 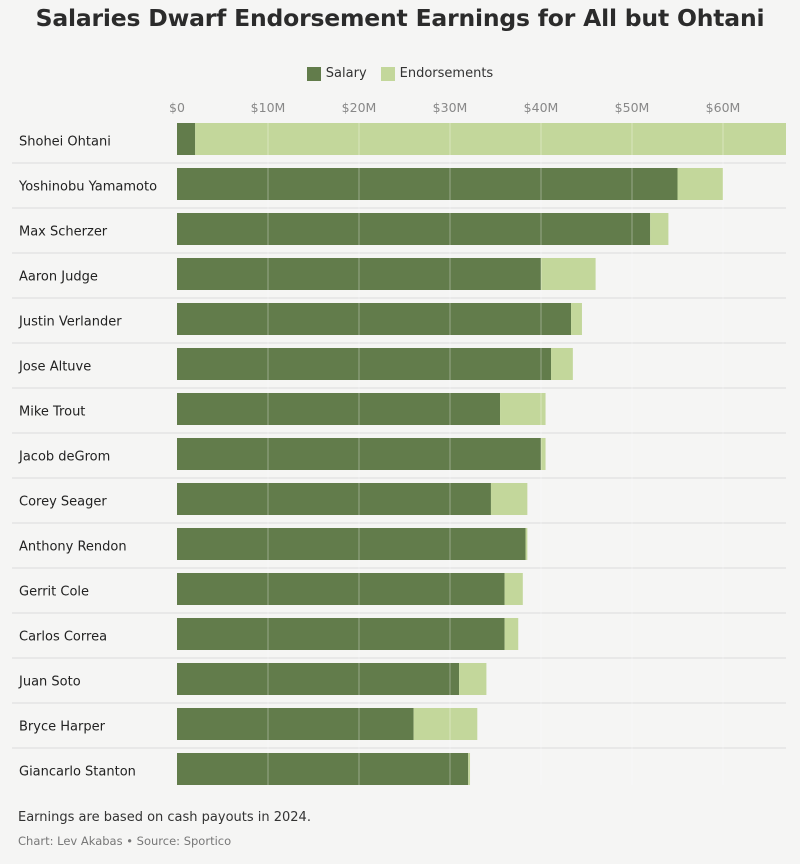 What do you see at coordinates (177, 107) in the screenshot?
I see `x-tick-label: $0` at bounding box center [177, 107].